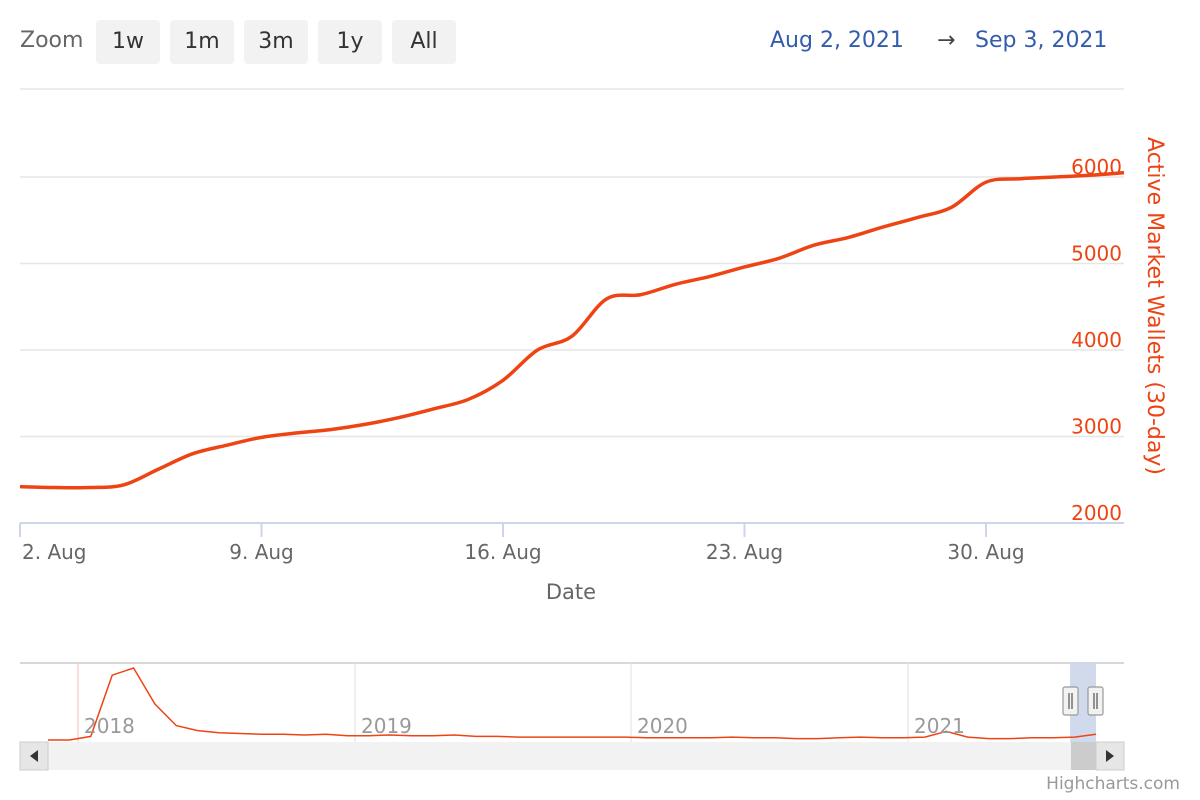 This screenshot has width=1200, height=800. Describe the element at coordinates (524, 726) in the screenshot. I see `navigator-year-labels: 2018 2019 2020 2021` at that location.